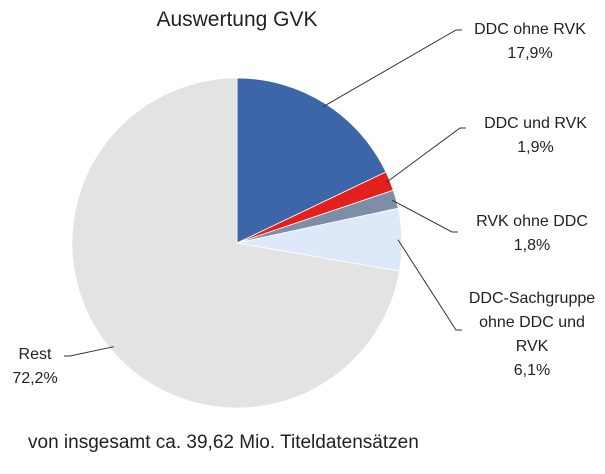  I want to click on chart-title: Auswertung GVK, so click(237, 19).